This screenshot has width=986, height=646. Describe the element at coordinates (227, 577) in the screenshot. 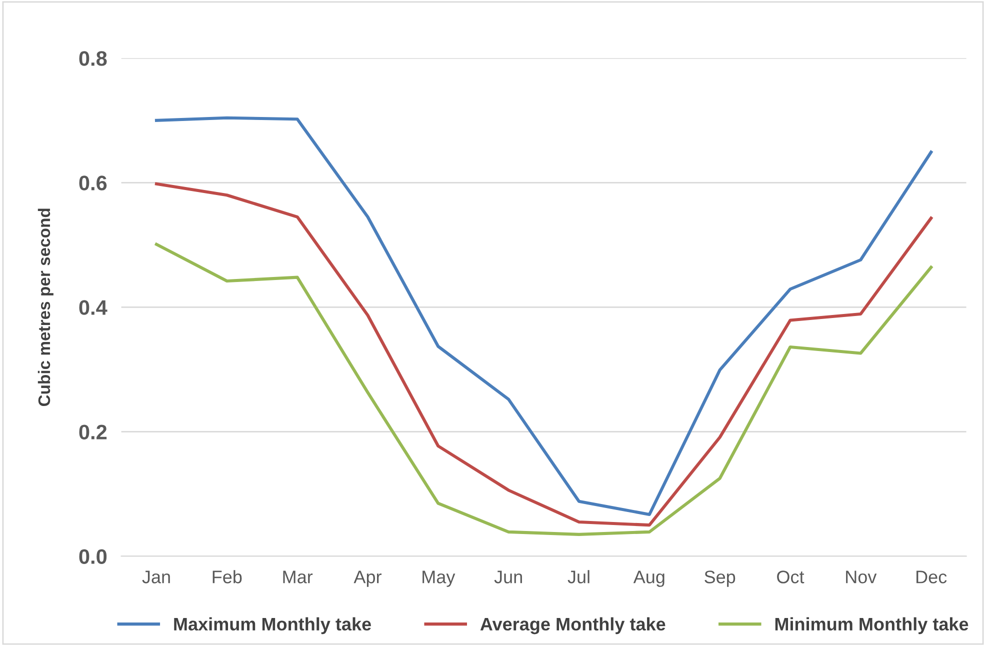

I see `x-tick-label: Feb` at that location.